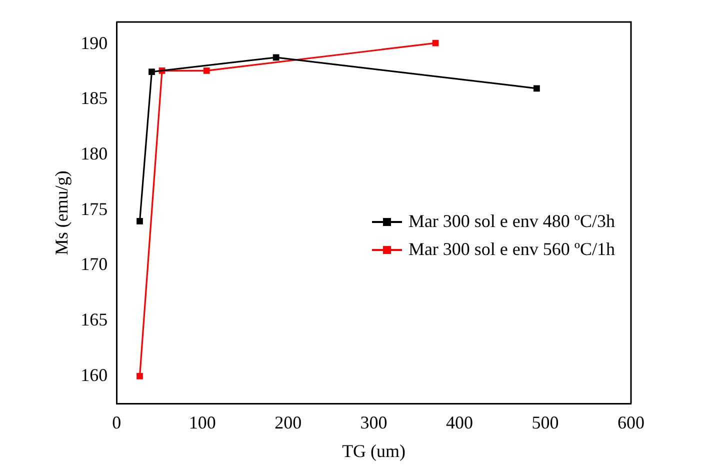 The image size is (719, 475). Describe the element at coordinates (94, 374) in the screenshot. I see `y-tick-label: 160` at that location.